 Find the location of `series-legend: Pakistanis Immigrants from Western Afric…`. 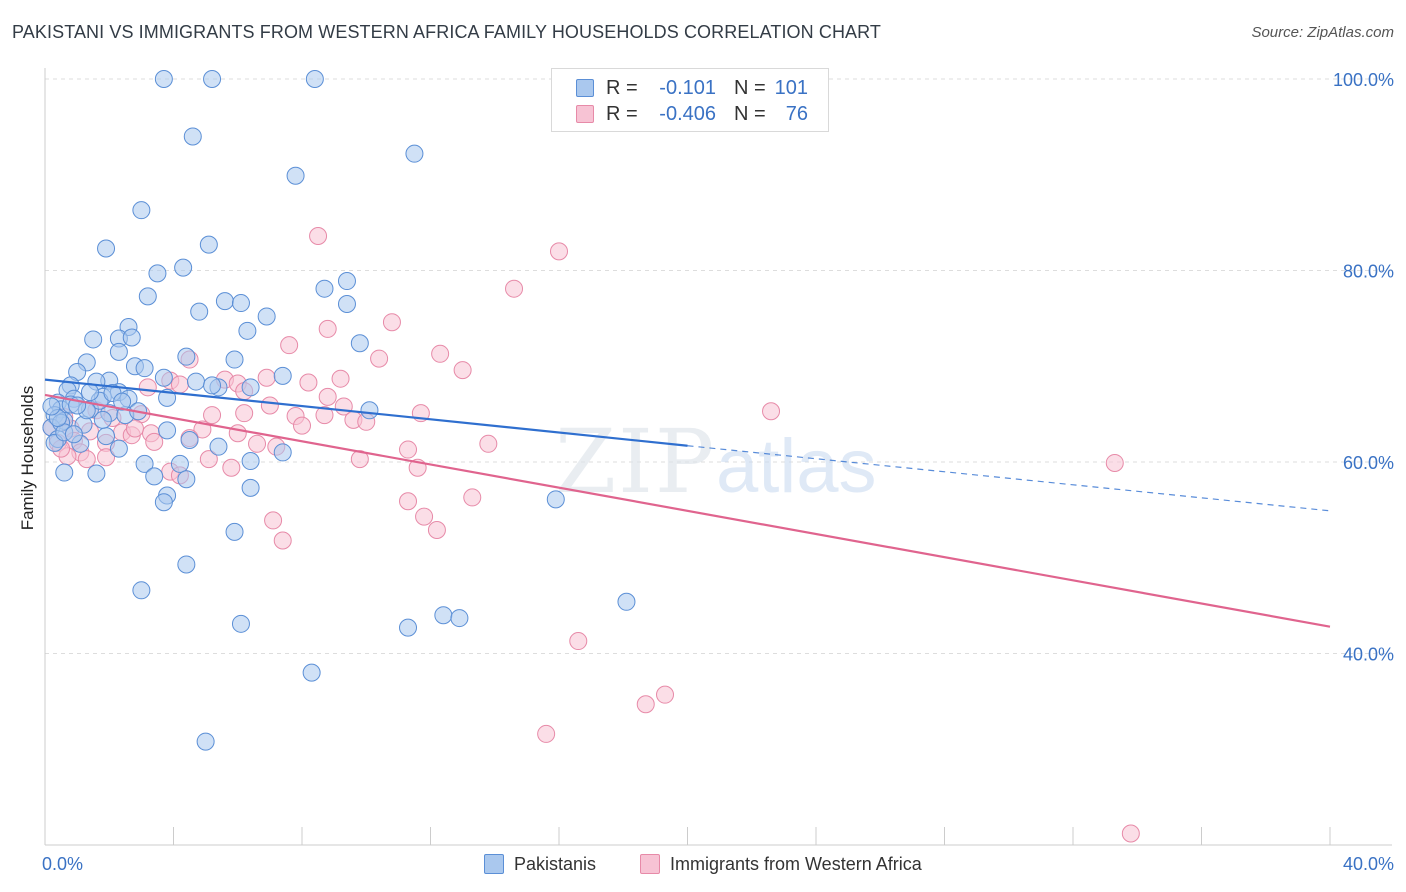

series-legend: Pakistanis Immigrants from Western Afric… is located at coordinates (703, 864).